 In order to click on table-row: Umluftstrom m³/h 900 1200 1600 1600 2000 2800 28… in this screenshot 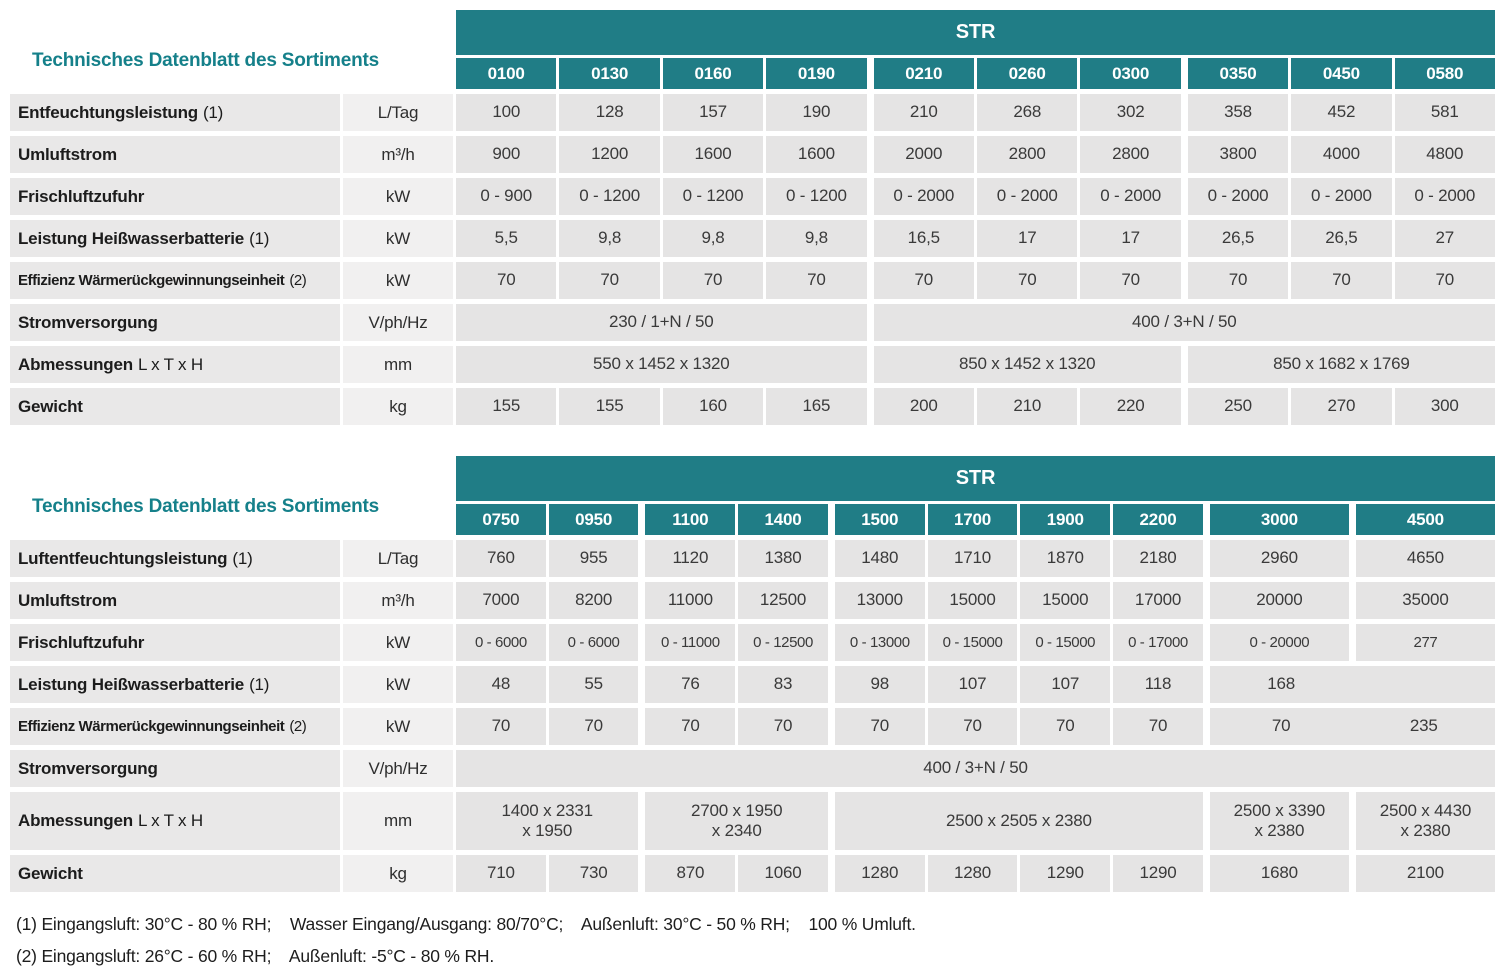, I will do `click(752, 154)`.